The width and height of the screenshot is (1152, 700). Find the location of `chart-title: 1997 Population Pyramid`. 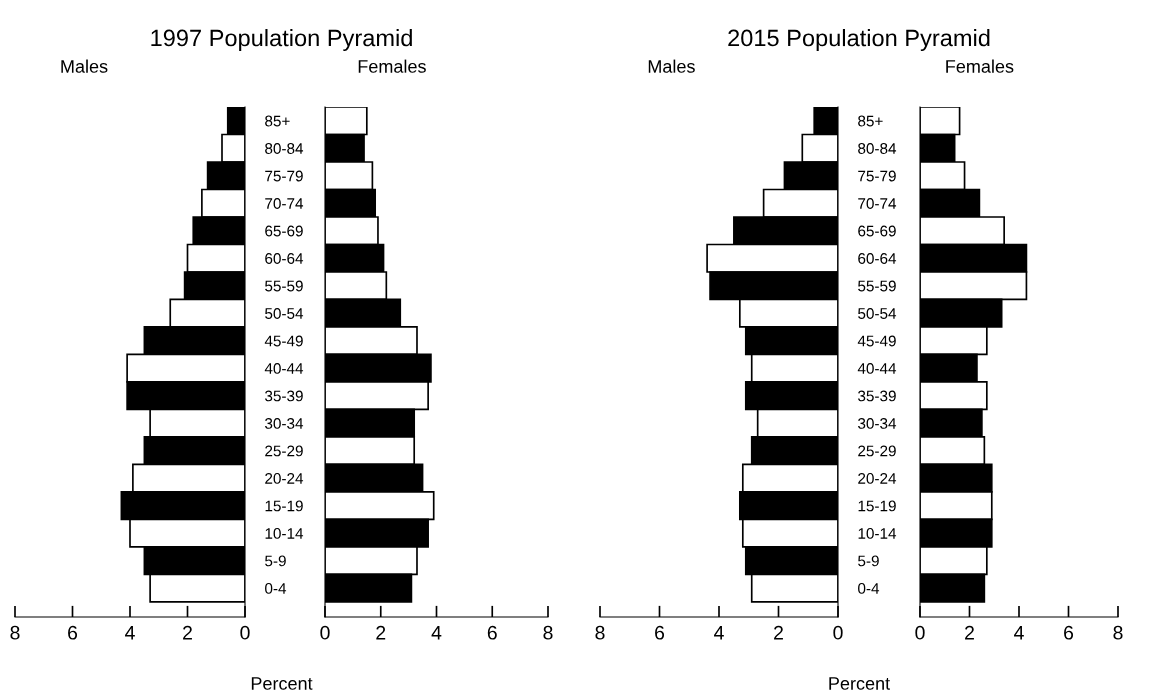

chart-title: 1997 Population Pyramid is located at coordinates (281, 40).